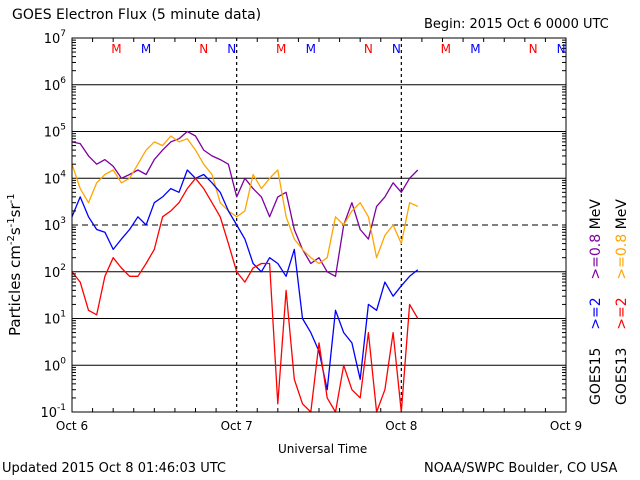 Image resolution: width=640 pixels, height=480 pixels. I want to click on x-axis-label: Universal Time, so click(323, 449).